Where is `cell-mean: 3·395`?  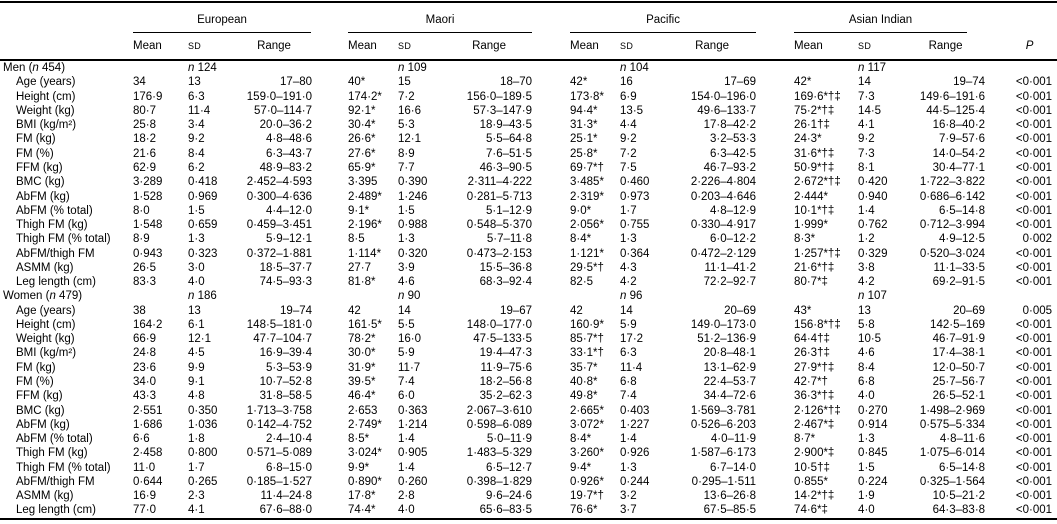
cell-mean: 3·395 is located at coordinates (363, 182).